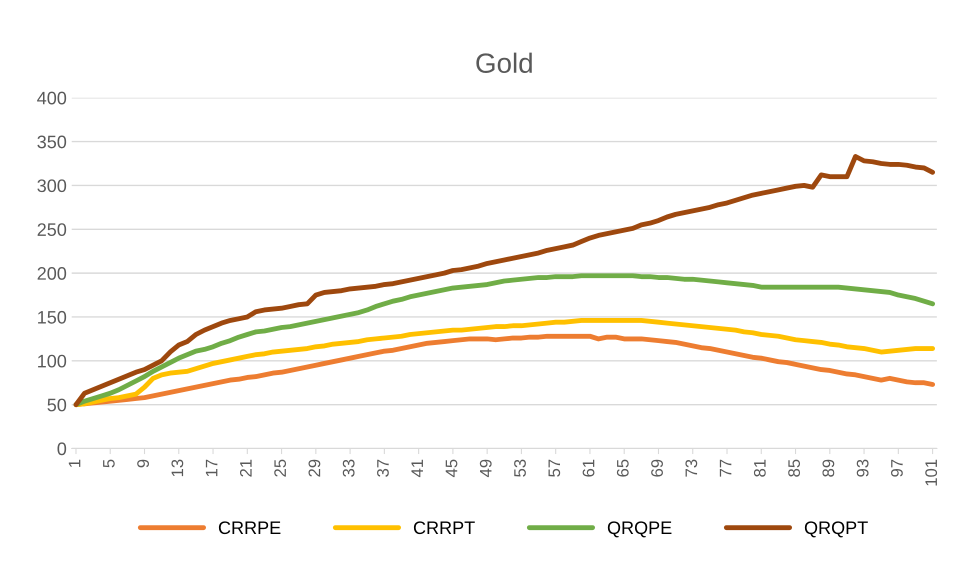 The image size is (956, 575). Describe the element at coordinates (212, 468) in the screenshot. I see `x-tick-label: 17` at that location.